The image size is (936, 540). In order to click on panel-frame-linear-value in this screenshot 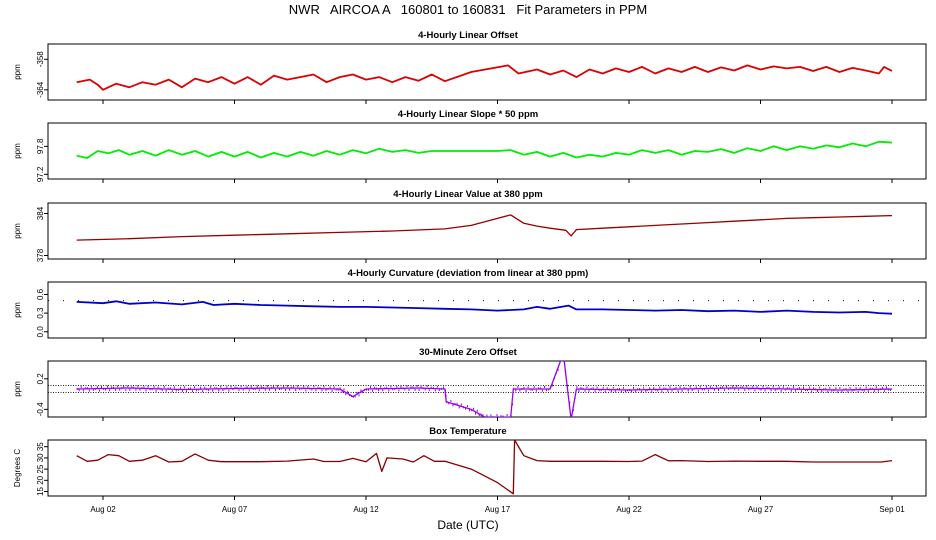, I will do `click(487, 231)`.